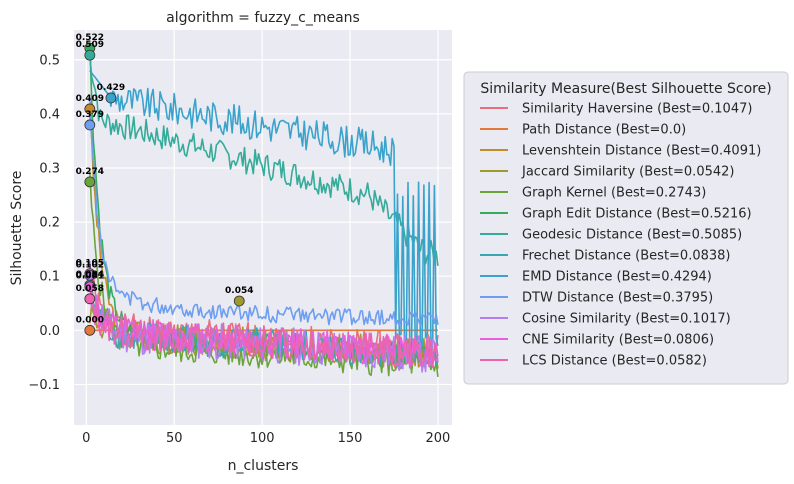 The height and width of the screenshot is (484, 794). Describe the element at coordinates (617, 277) in the screenshot. I see `legend-entry: EMD Distance (Best=0.4294)` at that location.